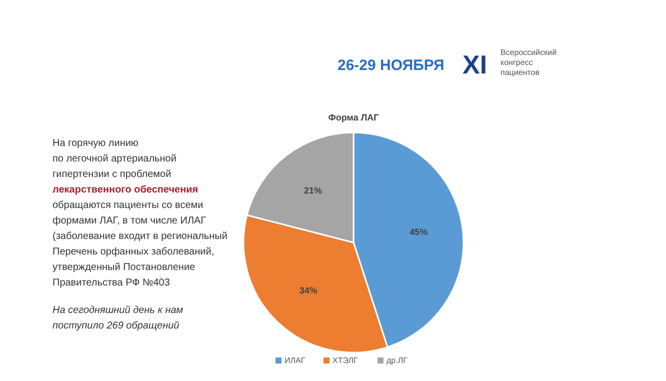 The width and height of the screenshot is (666, 381). I want to click on text: конгресс, so click(516, 62).